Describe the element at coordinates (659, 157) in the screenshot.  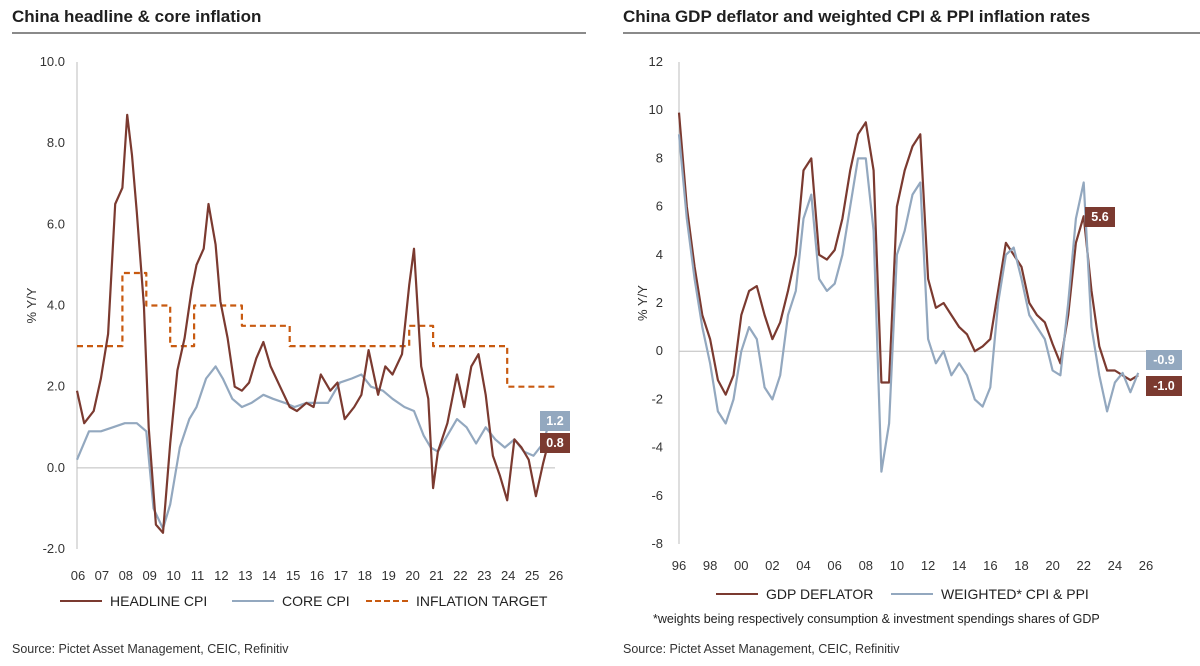
I see `right-y-tick-label: 8` at that location.